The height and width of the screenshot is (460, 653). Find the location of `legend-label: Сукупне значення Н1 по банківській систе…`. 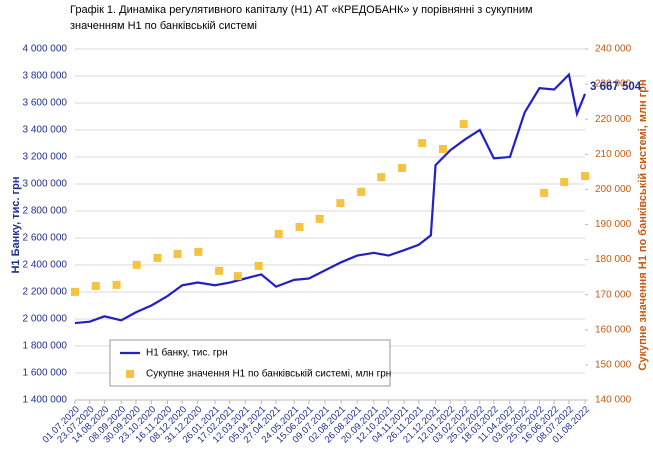

legend-label: Сукупне значення Н1 по банківській систе… is located at coordinates (268, 374).